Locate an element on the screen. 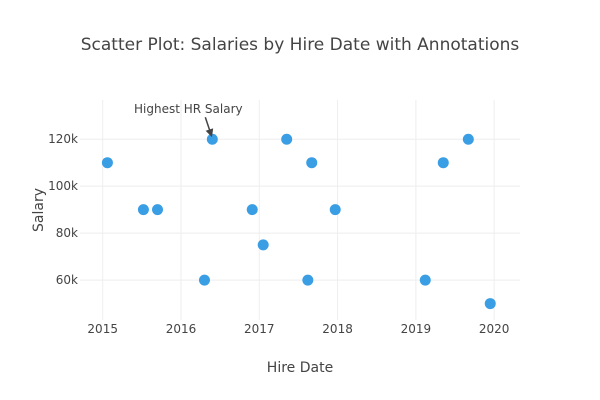 This screenshot has height=400, width=600. x-tick-label: 2017 is located at coordinates (259, 329).